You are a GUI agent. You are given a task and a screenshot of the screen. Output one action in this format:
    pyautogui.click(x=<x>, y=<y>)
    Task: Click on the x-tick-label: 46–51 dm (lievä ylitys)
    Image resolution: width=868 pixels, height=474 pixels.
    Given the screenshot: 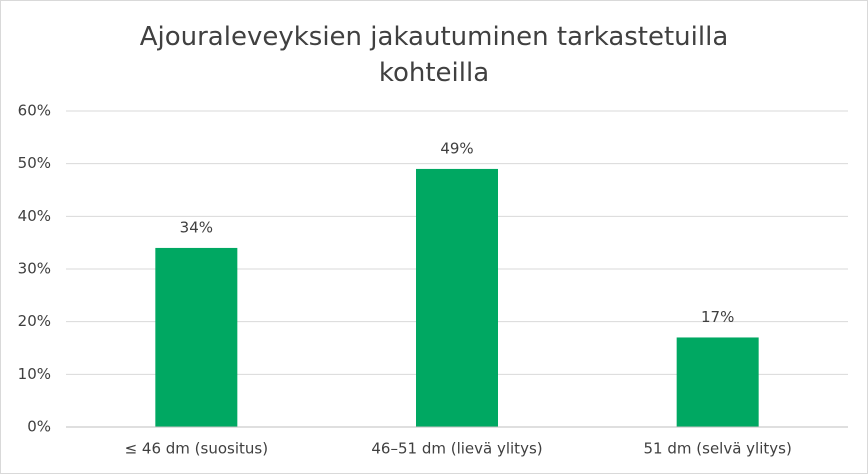 What is the action you would take?
    pyautogui.click(x=456, y=449)
    